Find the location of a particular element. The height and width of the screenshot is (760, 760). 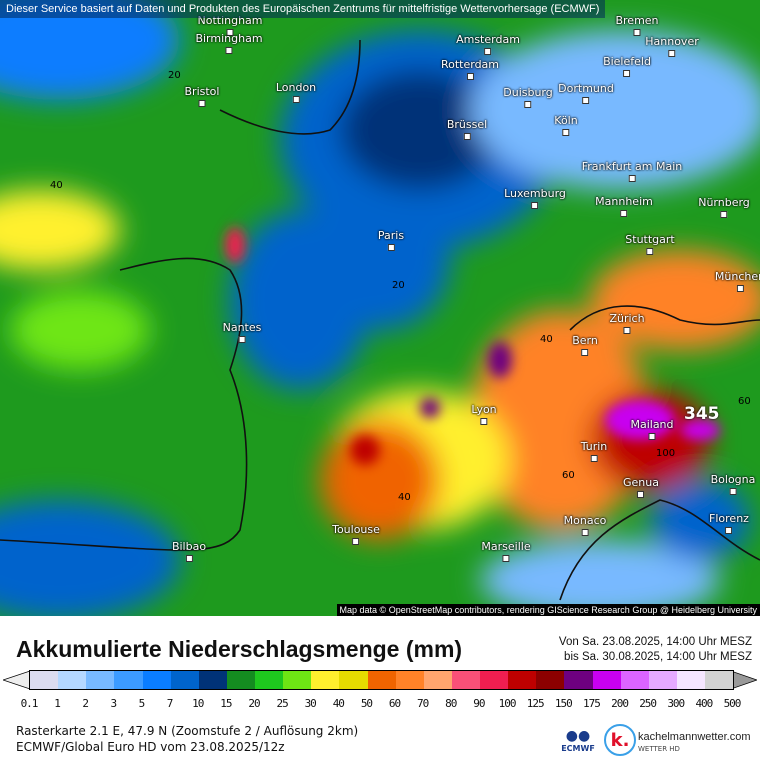

city-name: Brüssel is located at coordinates (467, 124).